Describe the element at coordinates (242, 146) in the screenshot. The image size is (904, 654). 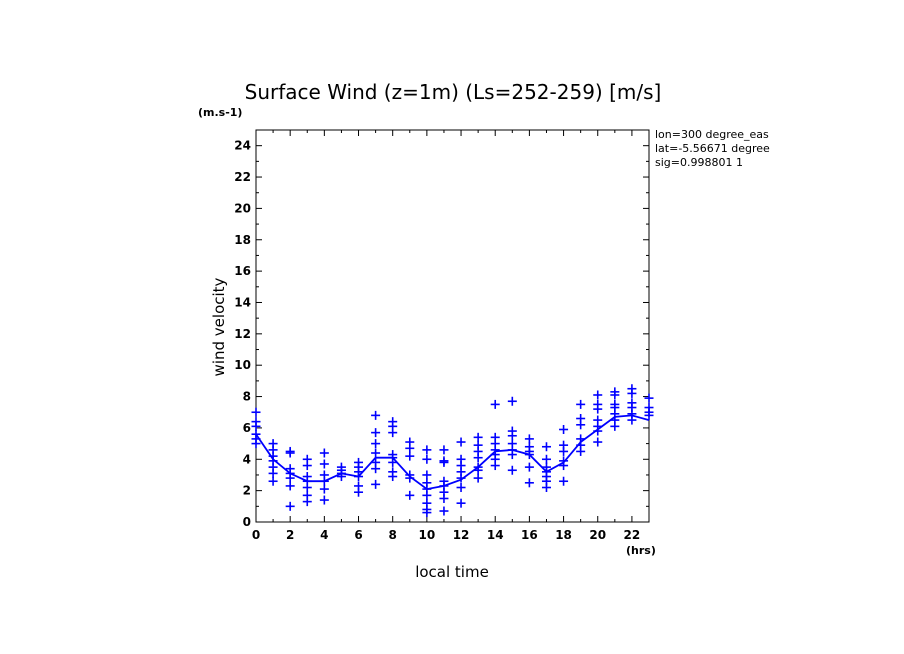
I see `y-tick-label: 24` at that location.